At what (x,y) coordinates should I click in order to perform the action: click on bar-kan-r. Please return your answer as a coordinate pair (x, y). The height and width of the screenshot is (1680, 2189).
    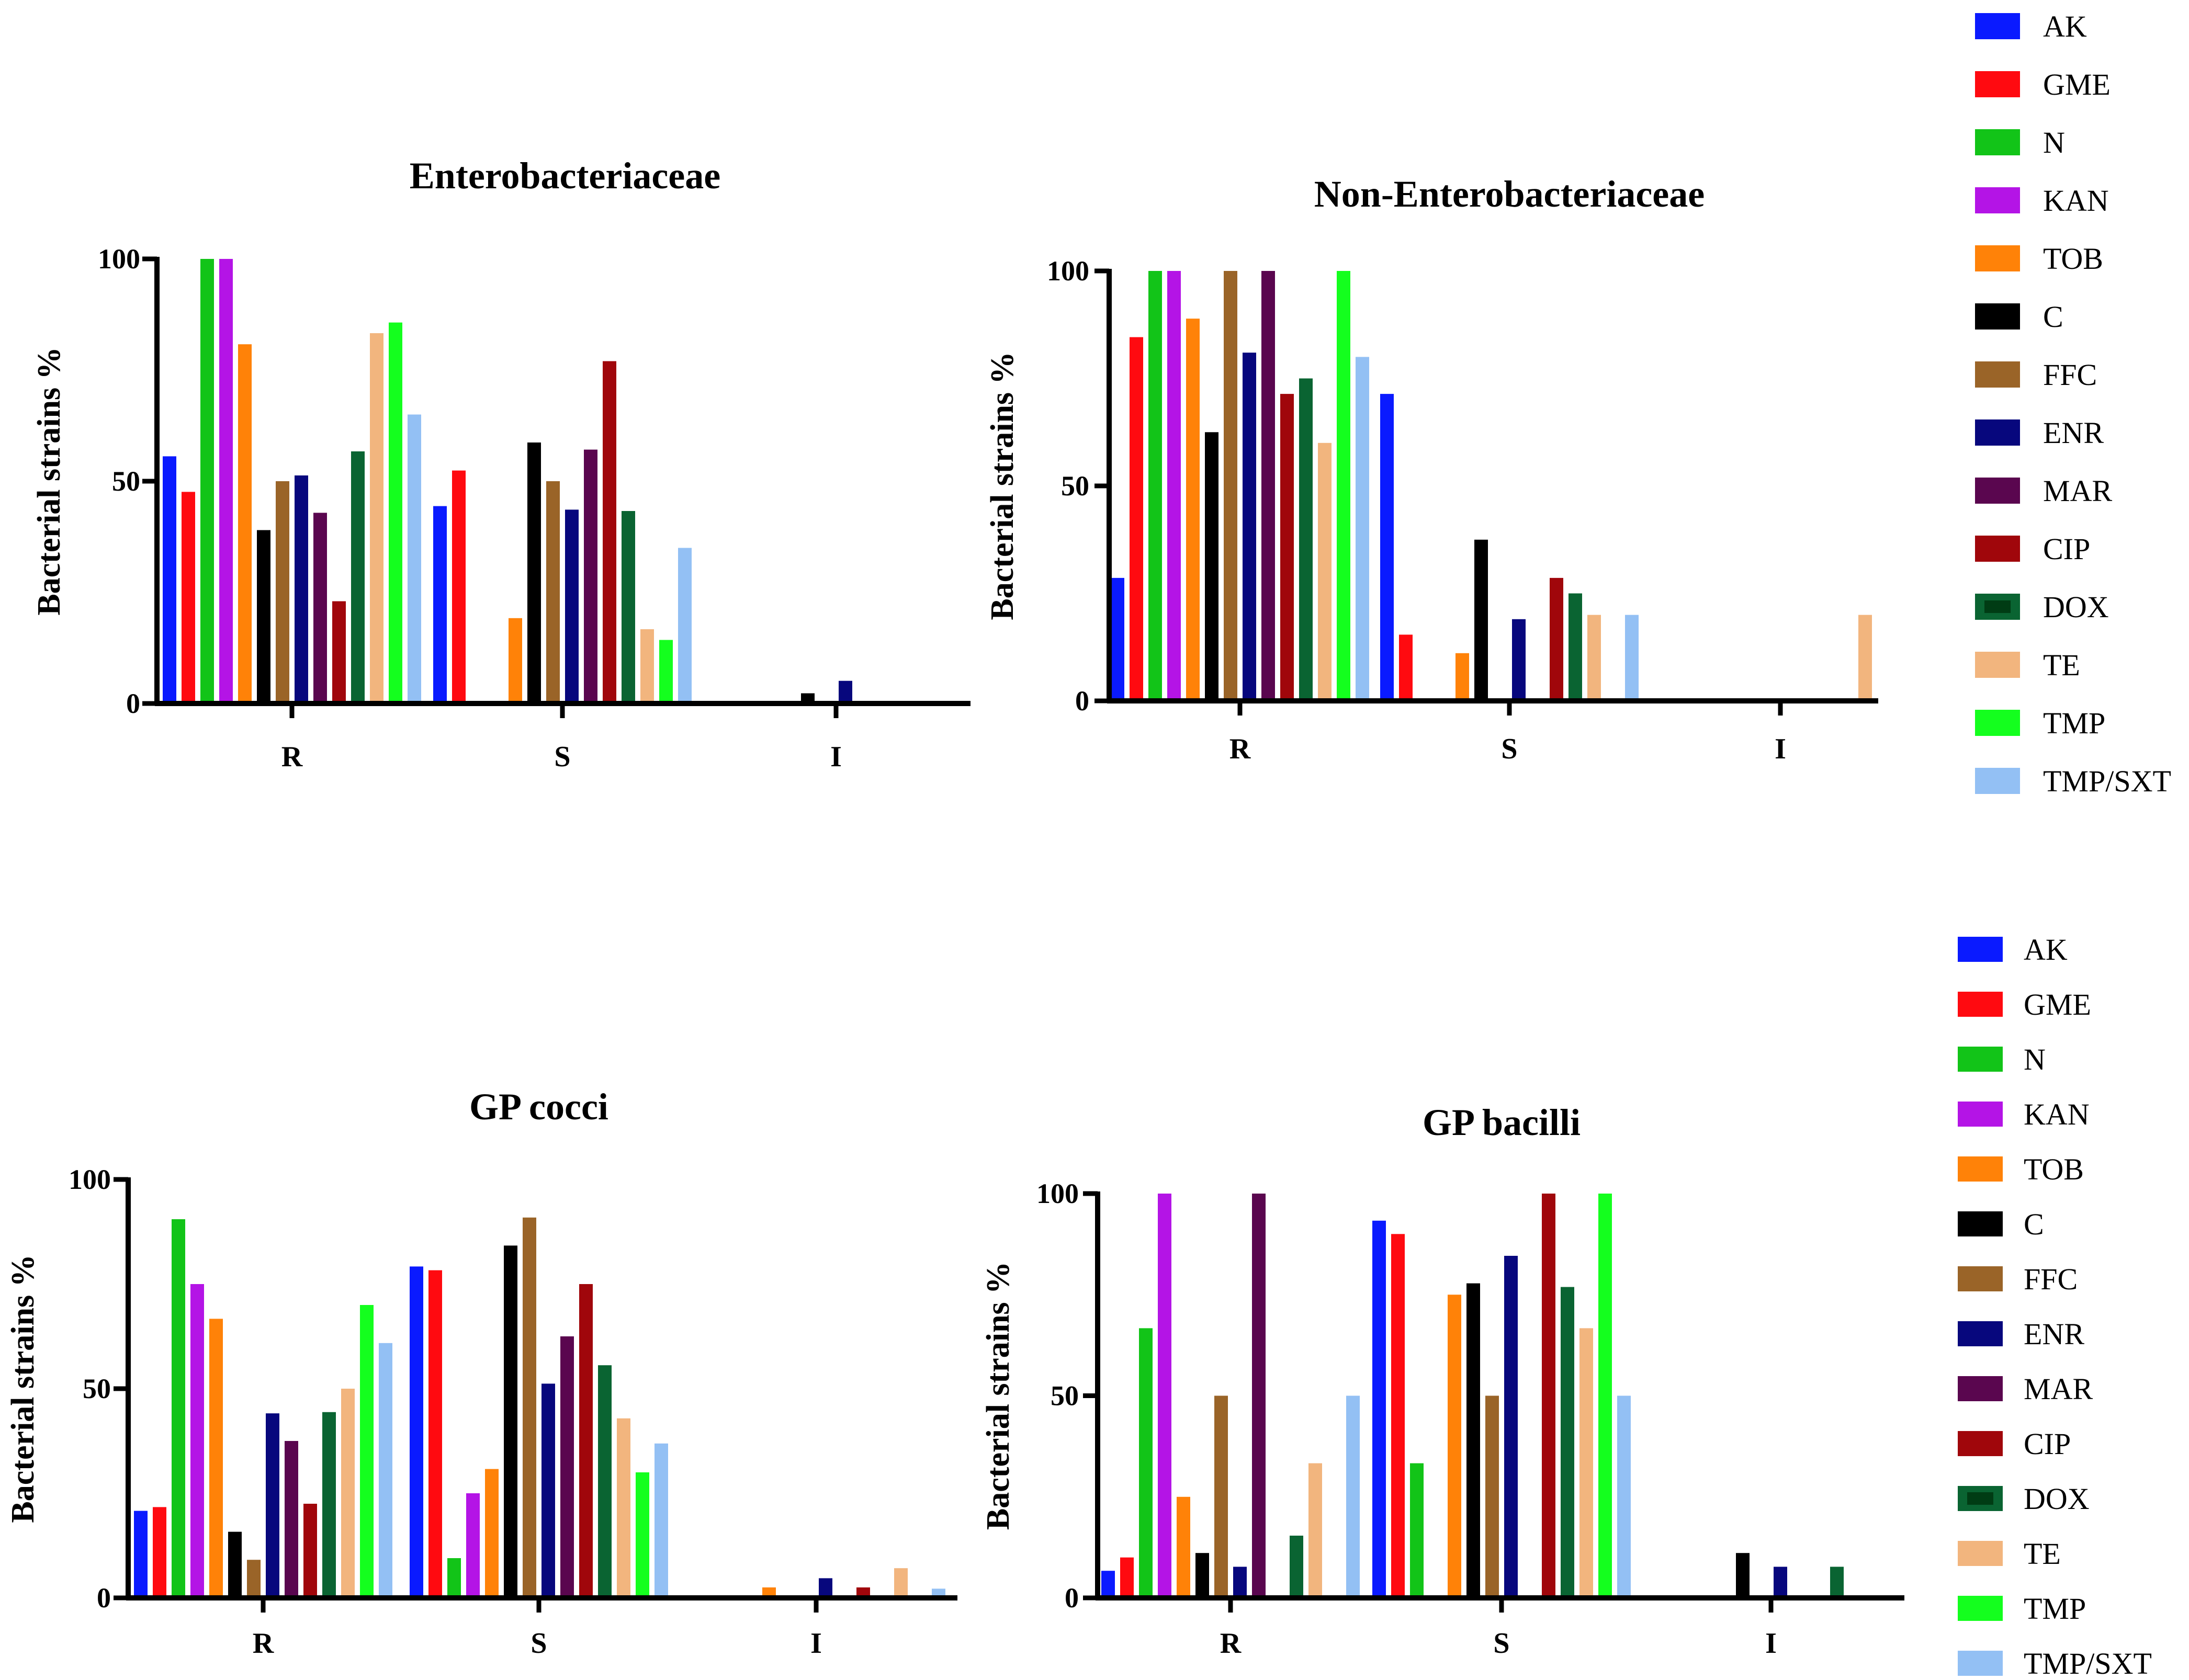
    Looking at the image, I should click on (1174, 486).